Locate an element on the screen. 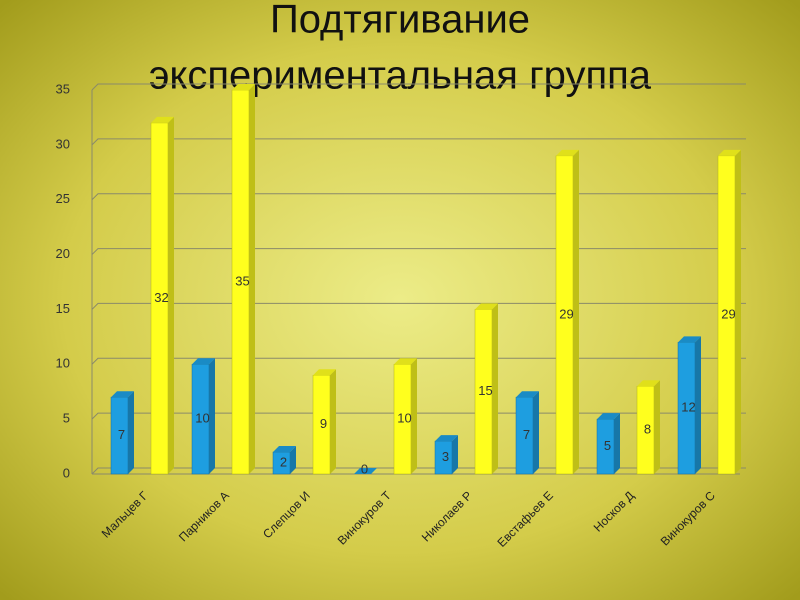 The image size is (800, 600). y-tick-label: 10 is located at coordinates (63, 363).